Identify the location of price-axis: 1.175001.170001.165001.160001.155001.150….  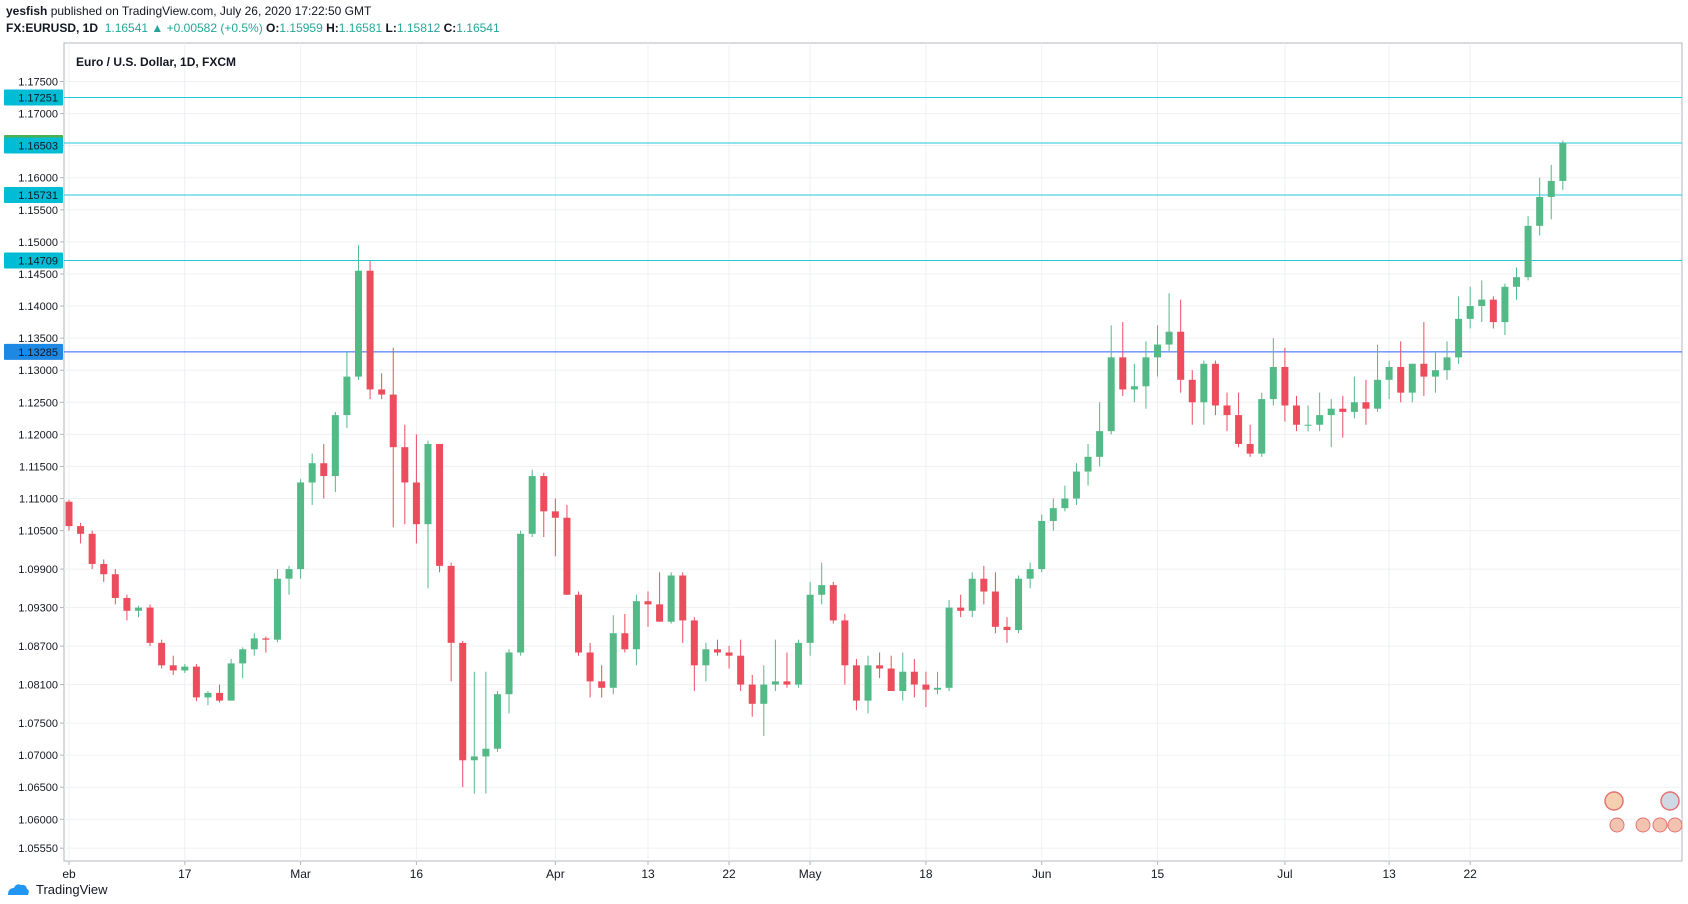
(34, 465).